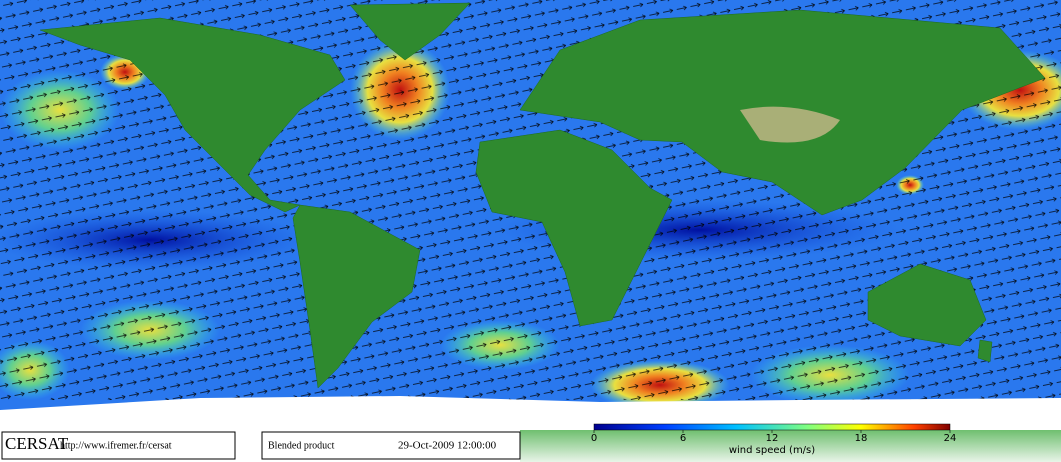  What do you see at coordinates (950, 438) in the screenshot?
I see `colorbar-tick-label: 24` at bounding box center [950, 438].